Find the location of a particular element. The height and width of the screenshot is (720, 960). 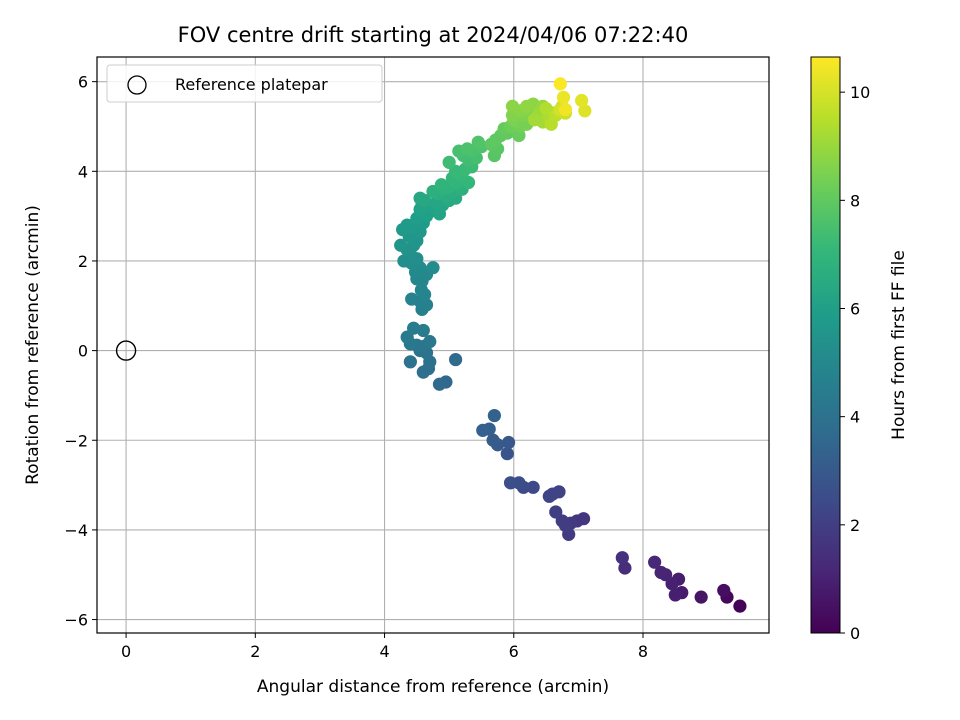

x-axis-ticks: 0 2 4 6 8 is located at coordinates (384, 647).